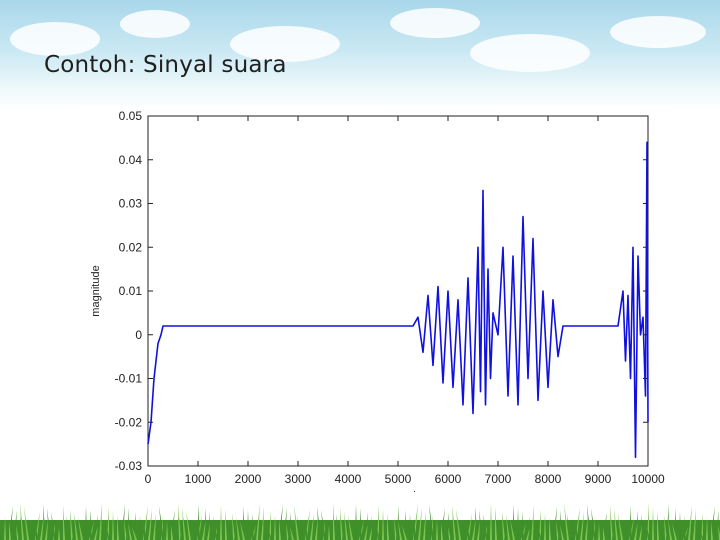 The image size is (720, 540). Describe the element at coordinates (129, 422) in the screenshot. I see `y-tick-label: -0.02` at that location.